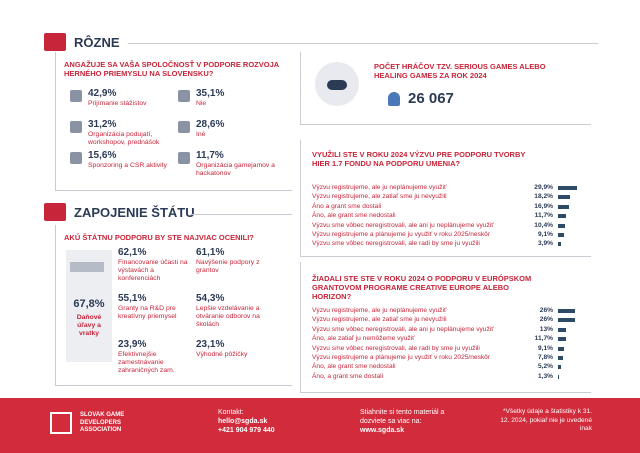 The image size is (640, 453). I want to click on item-pct: 15,6%, so click(102, 155).